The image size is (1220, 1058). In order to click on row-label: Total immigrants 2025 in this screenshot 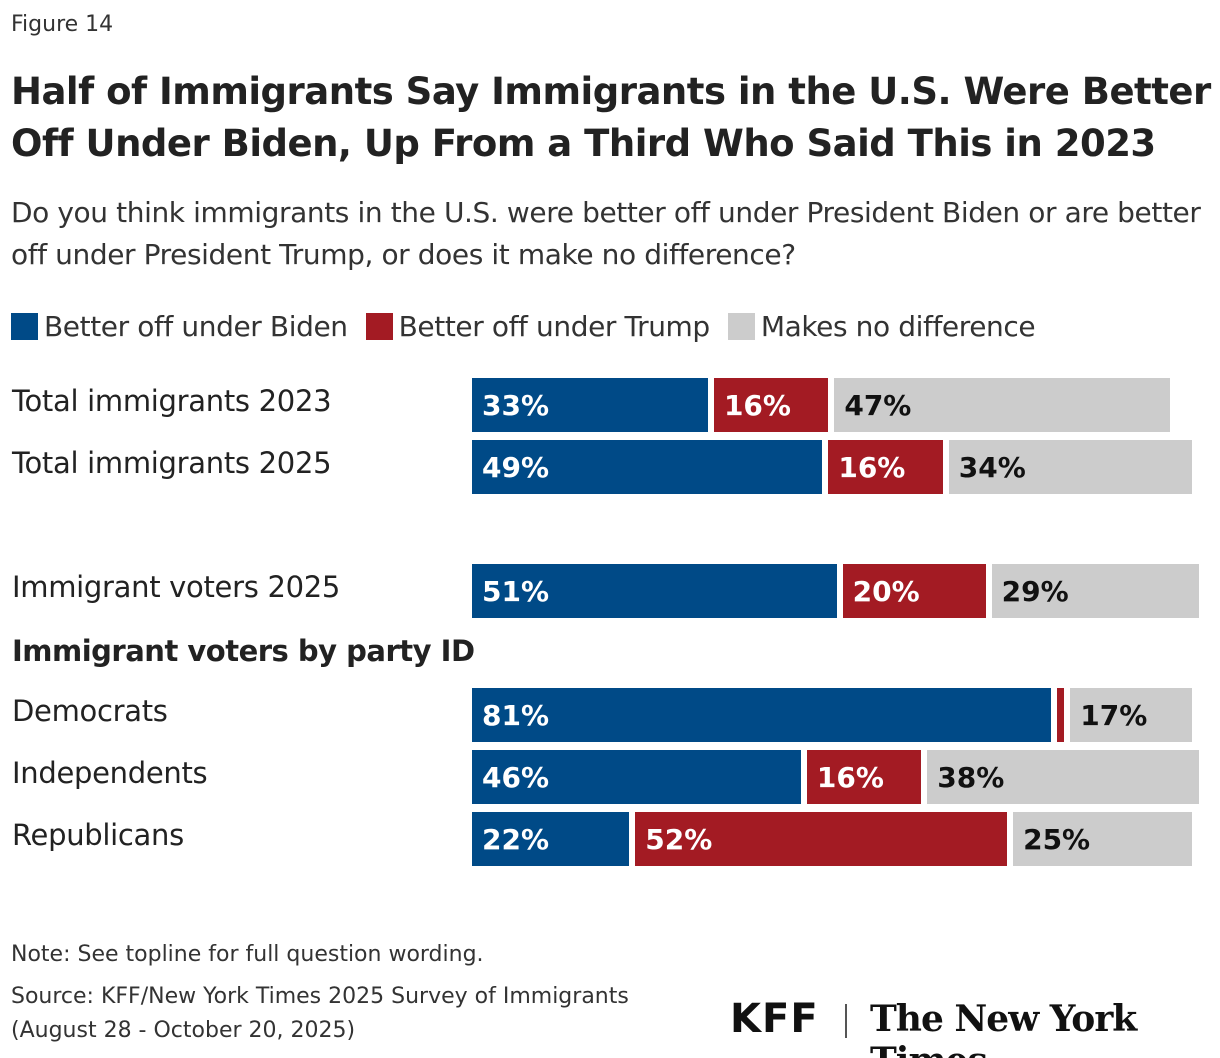, I will do `click(172, 463)`.